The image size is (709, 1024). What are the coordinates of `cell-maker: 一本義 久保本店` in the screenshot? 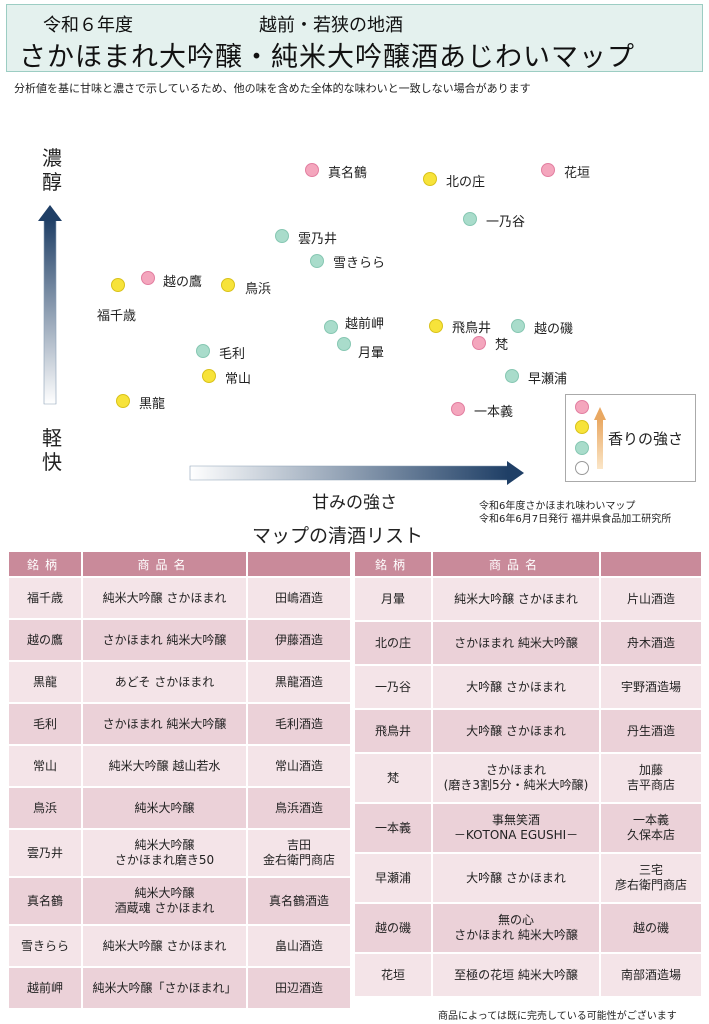 It's located at (652, 828).